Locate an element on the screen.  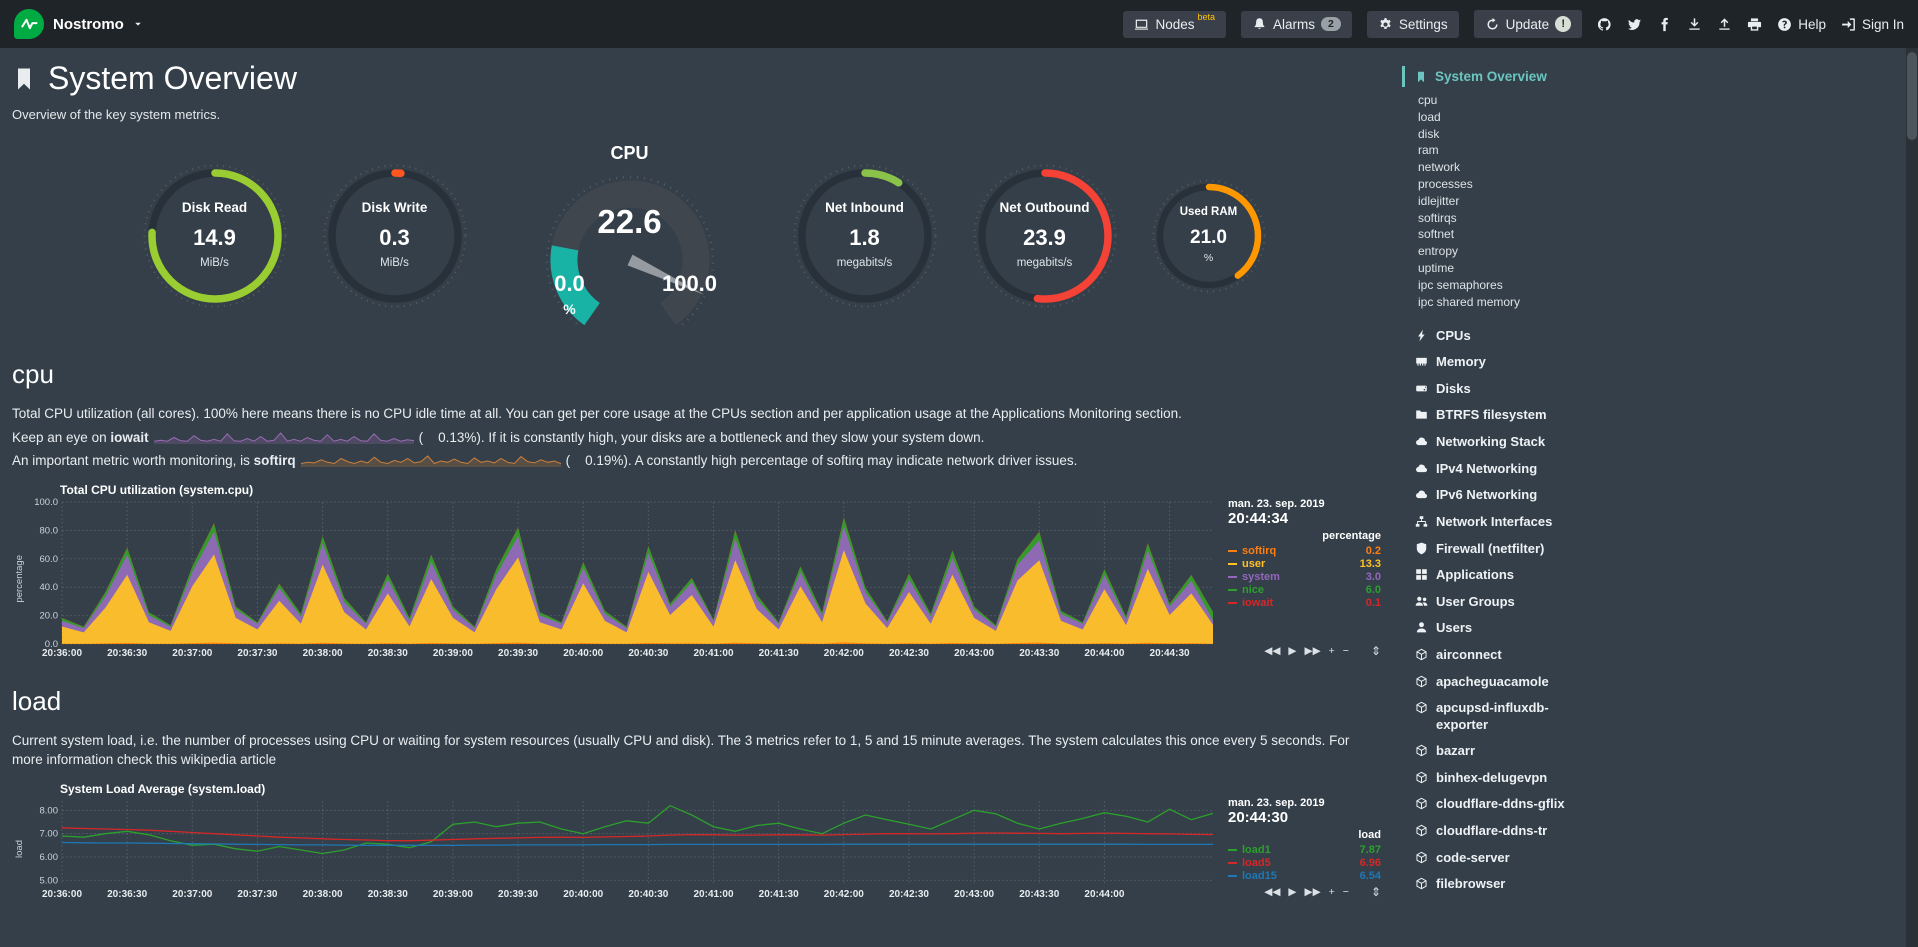
legend-series-load5: load5 6.96 is located at coordinates (1304, 863).